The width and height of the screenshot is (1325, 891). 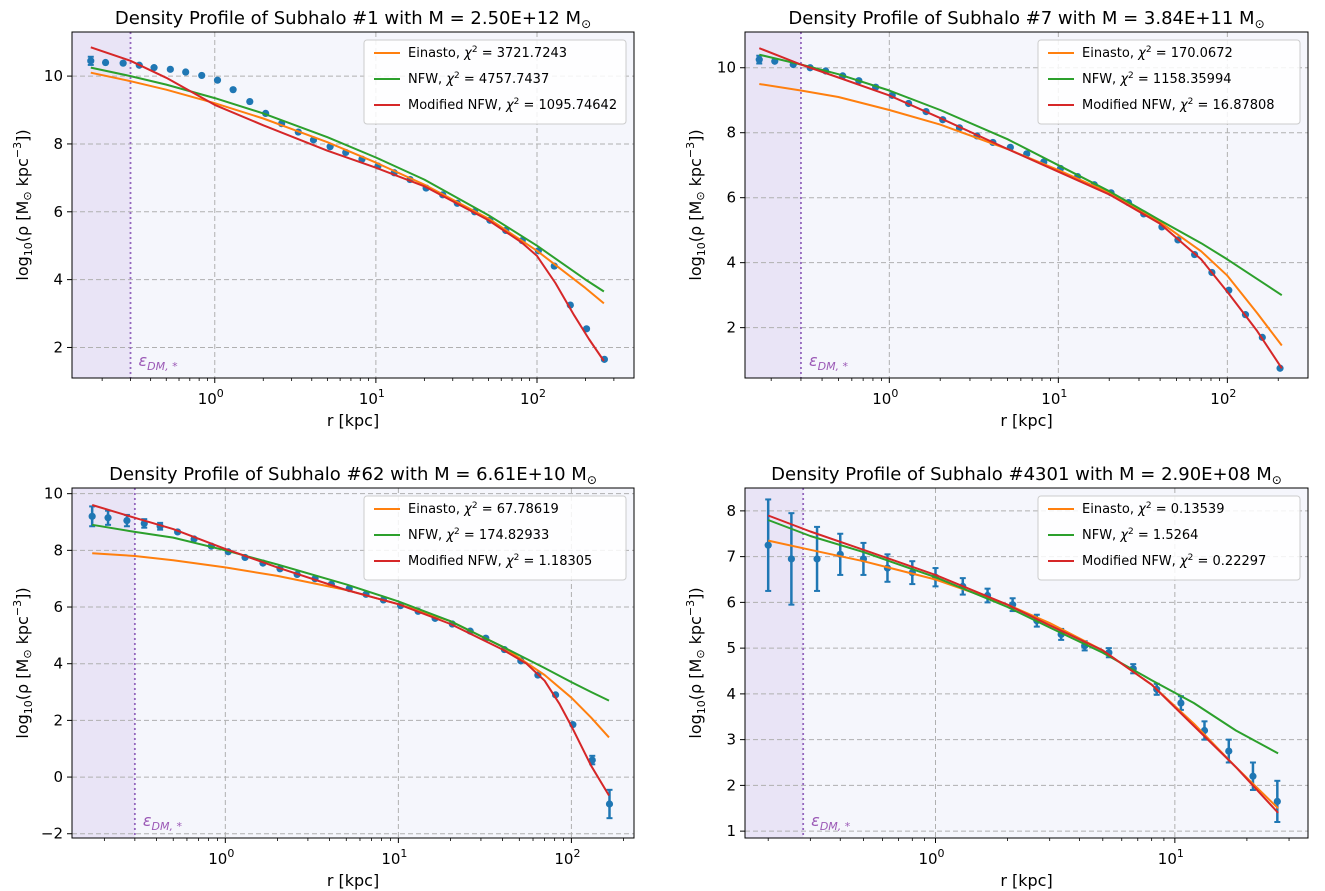 I want to click on legend-entry: NFW, χ2 = 4757.7437, so click(x=478, y=79).